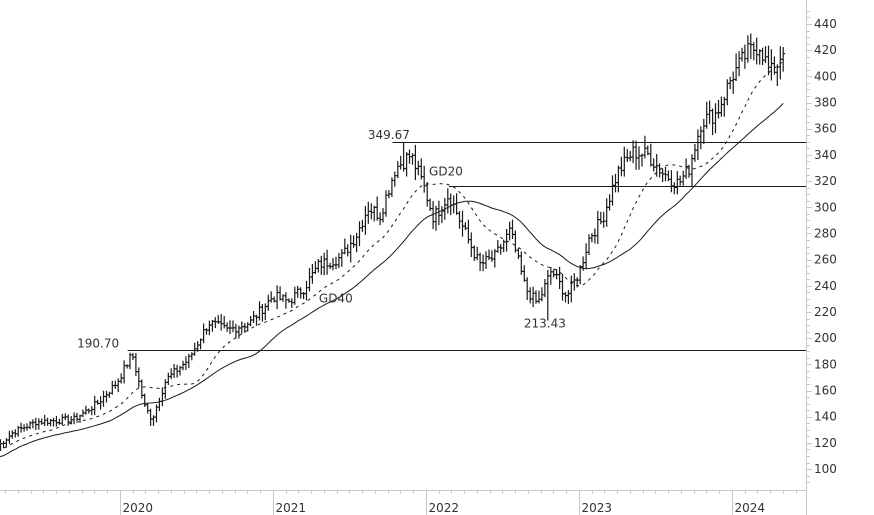 The width and height of the screenshot is (874, 515). Describe the element at coordinates (825, 207) in the screenshot. I see `y-tick-label: 300` at that location.